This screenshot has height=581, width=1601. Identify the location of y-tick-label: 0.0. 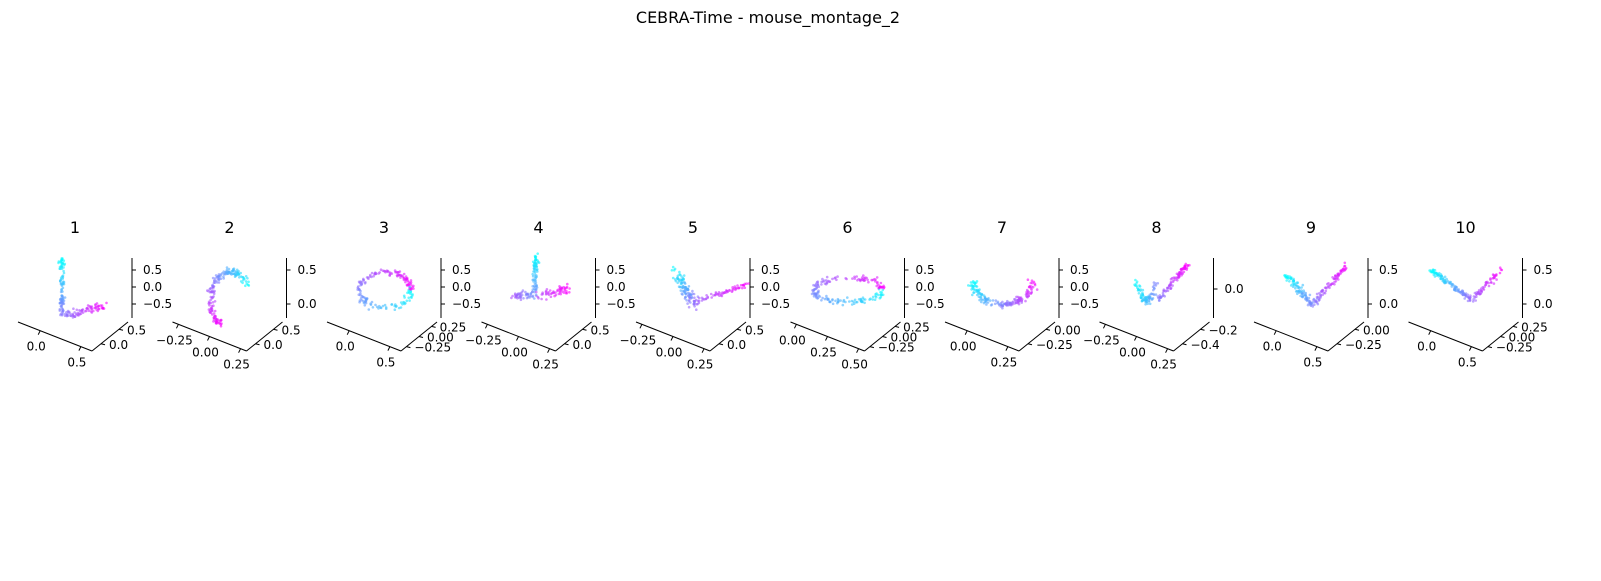
(118, 345).